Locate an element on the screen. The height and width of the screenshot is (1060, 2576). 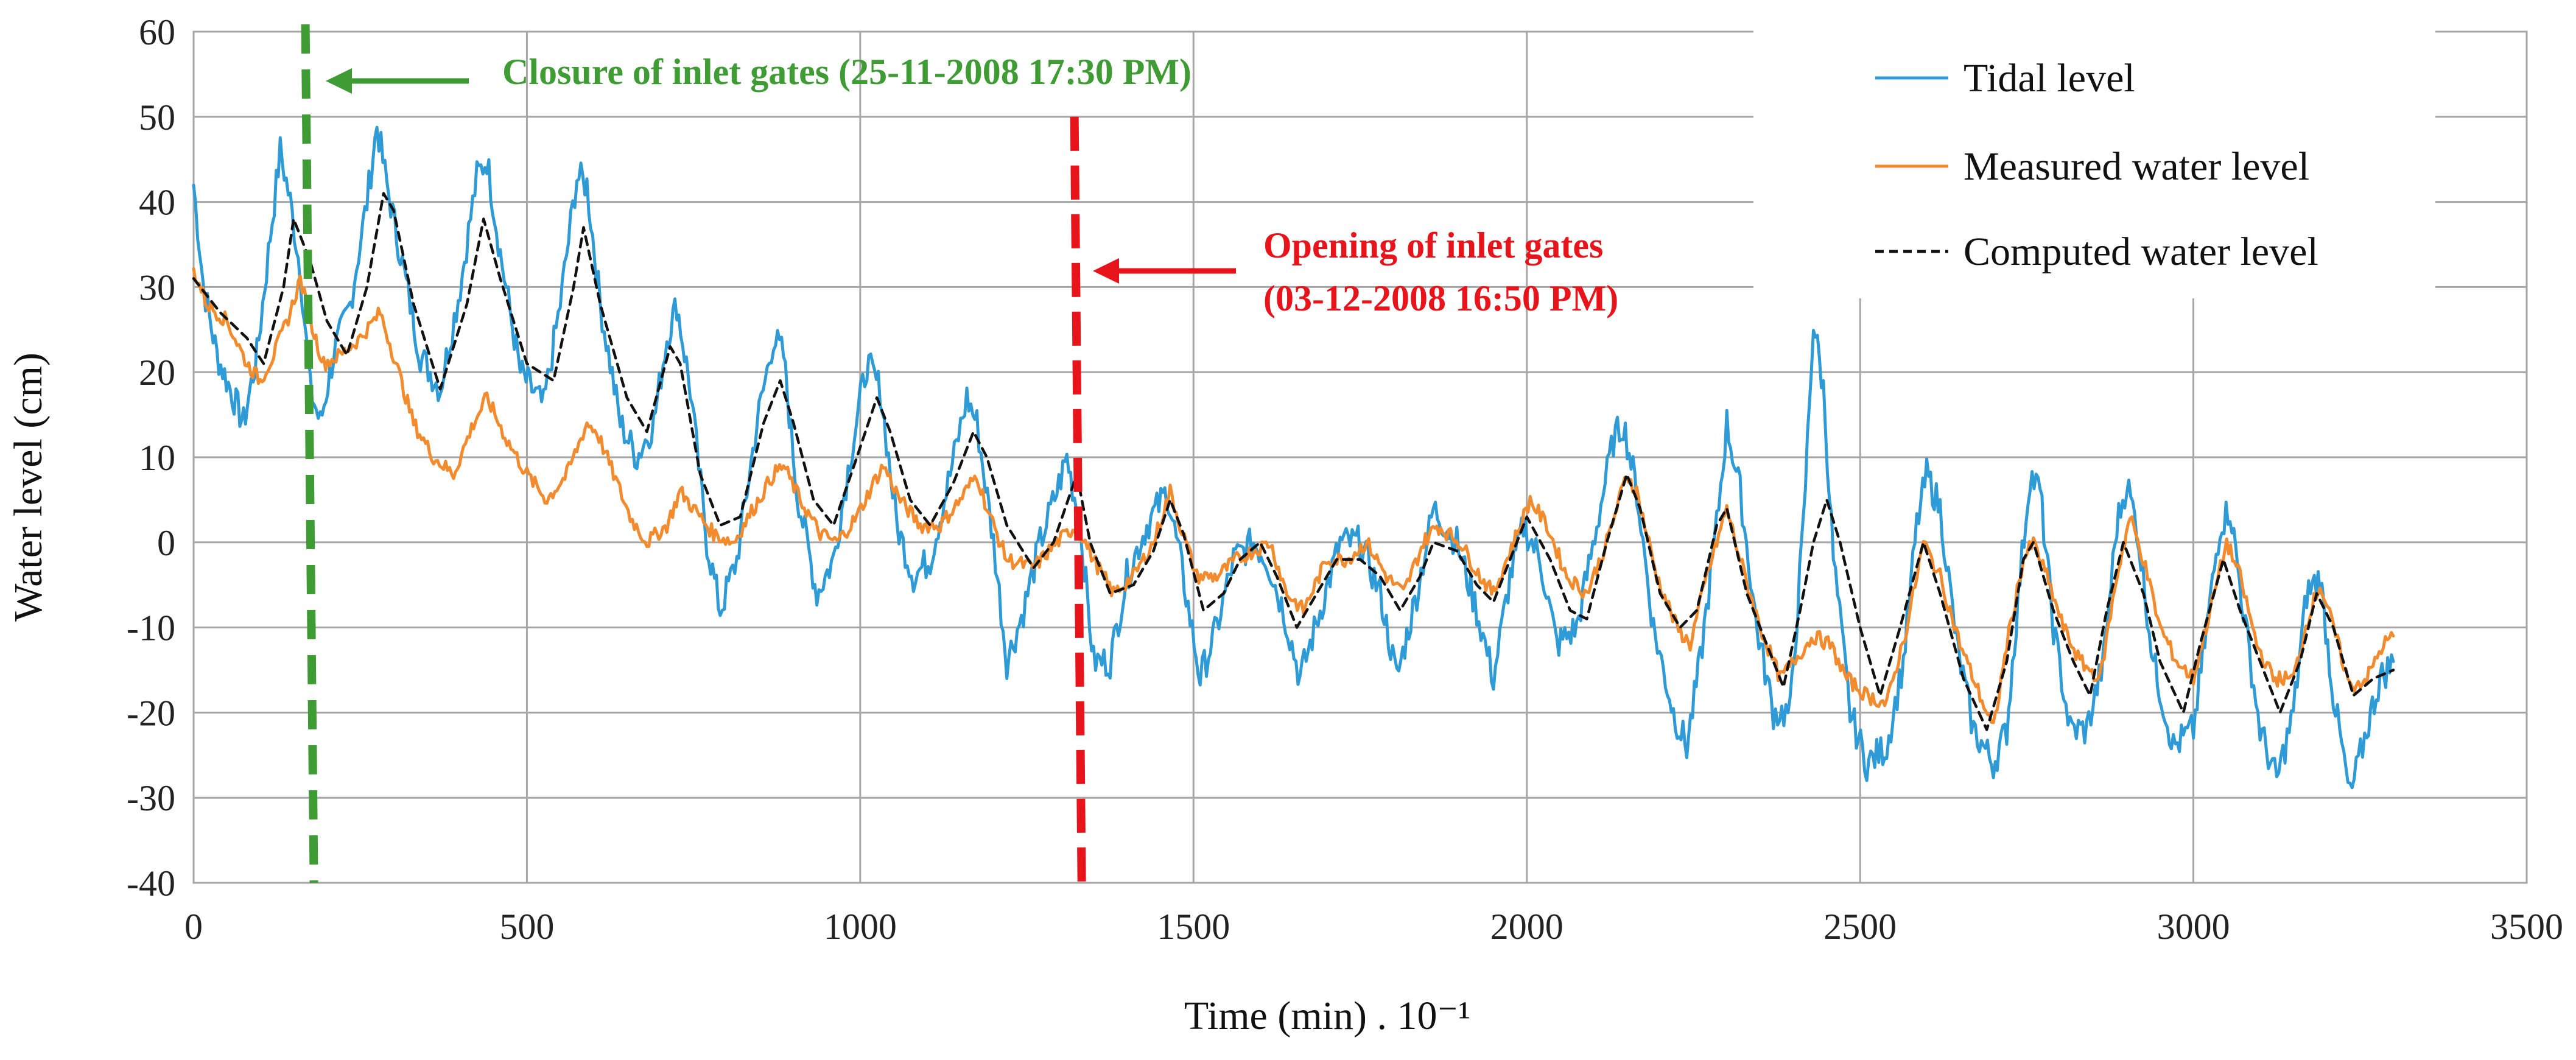
closure-gate-line is located at coordinates (309, 453).